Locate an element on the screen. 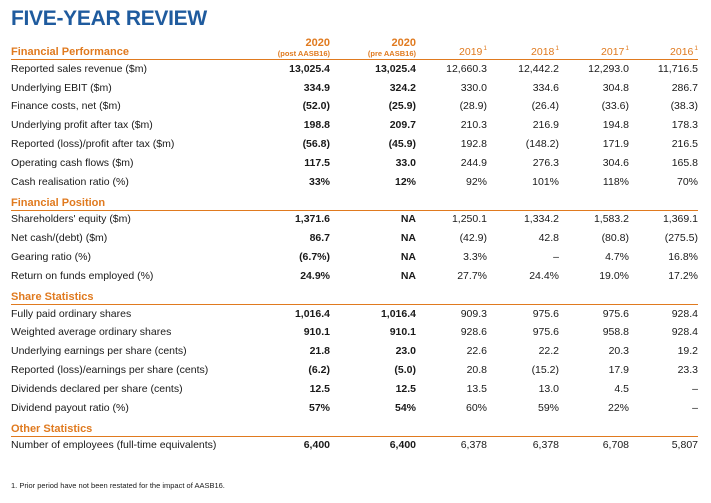 This screenshot has height=503, width=711. table-cell: 1,583.2 is located at coordinates (611, 219).